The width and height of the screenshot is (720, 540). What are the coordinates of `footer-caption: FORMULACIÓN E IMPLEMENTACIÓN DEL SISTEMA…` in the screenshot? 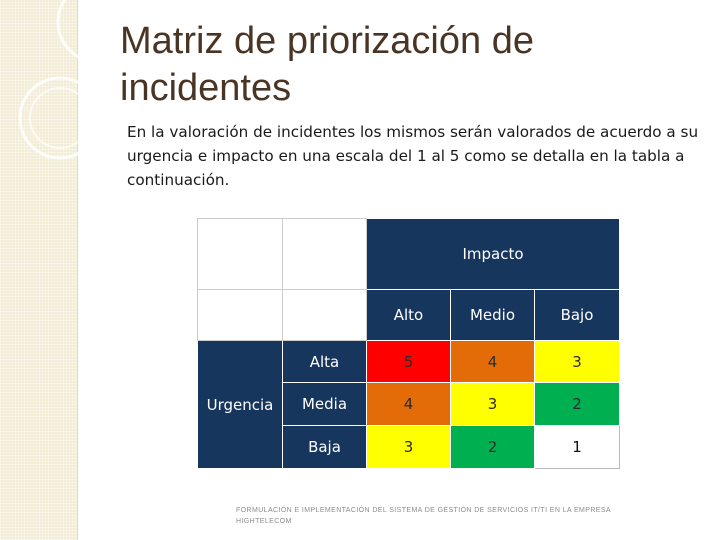 It's located at (423, 516).